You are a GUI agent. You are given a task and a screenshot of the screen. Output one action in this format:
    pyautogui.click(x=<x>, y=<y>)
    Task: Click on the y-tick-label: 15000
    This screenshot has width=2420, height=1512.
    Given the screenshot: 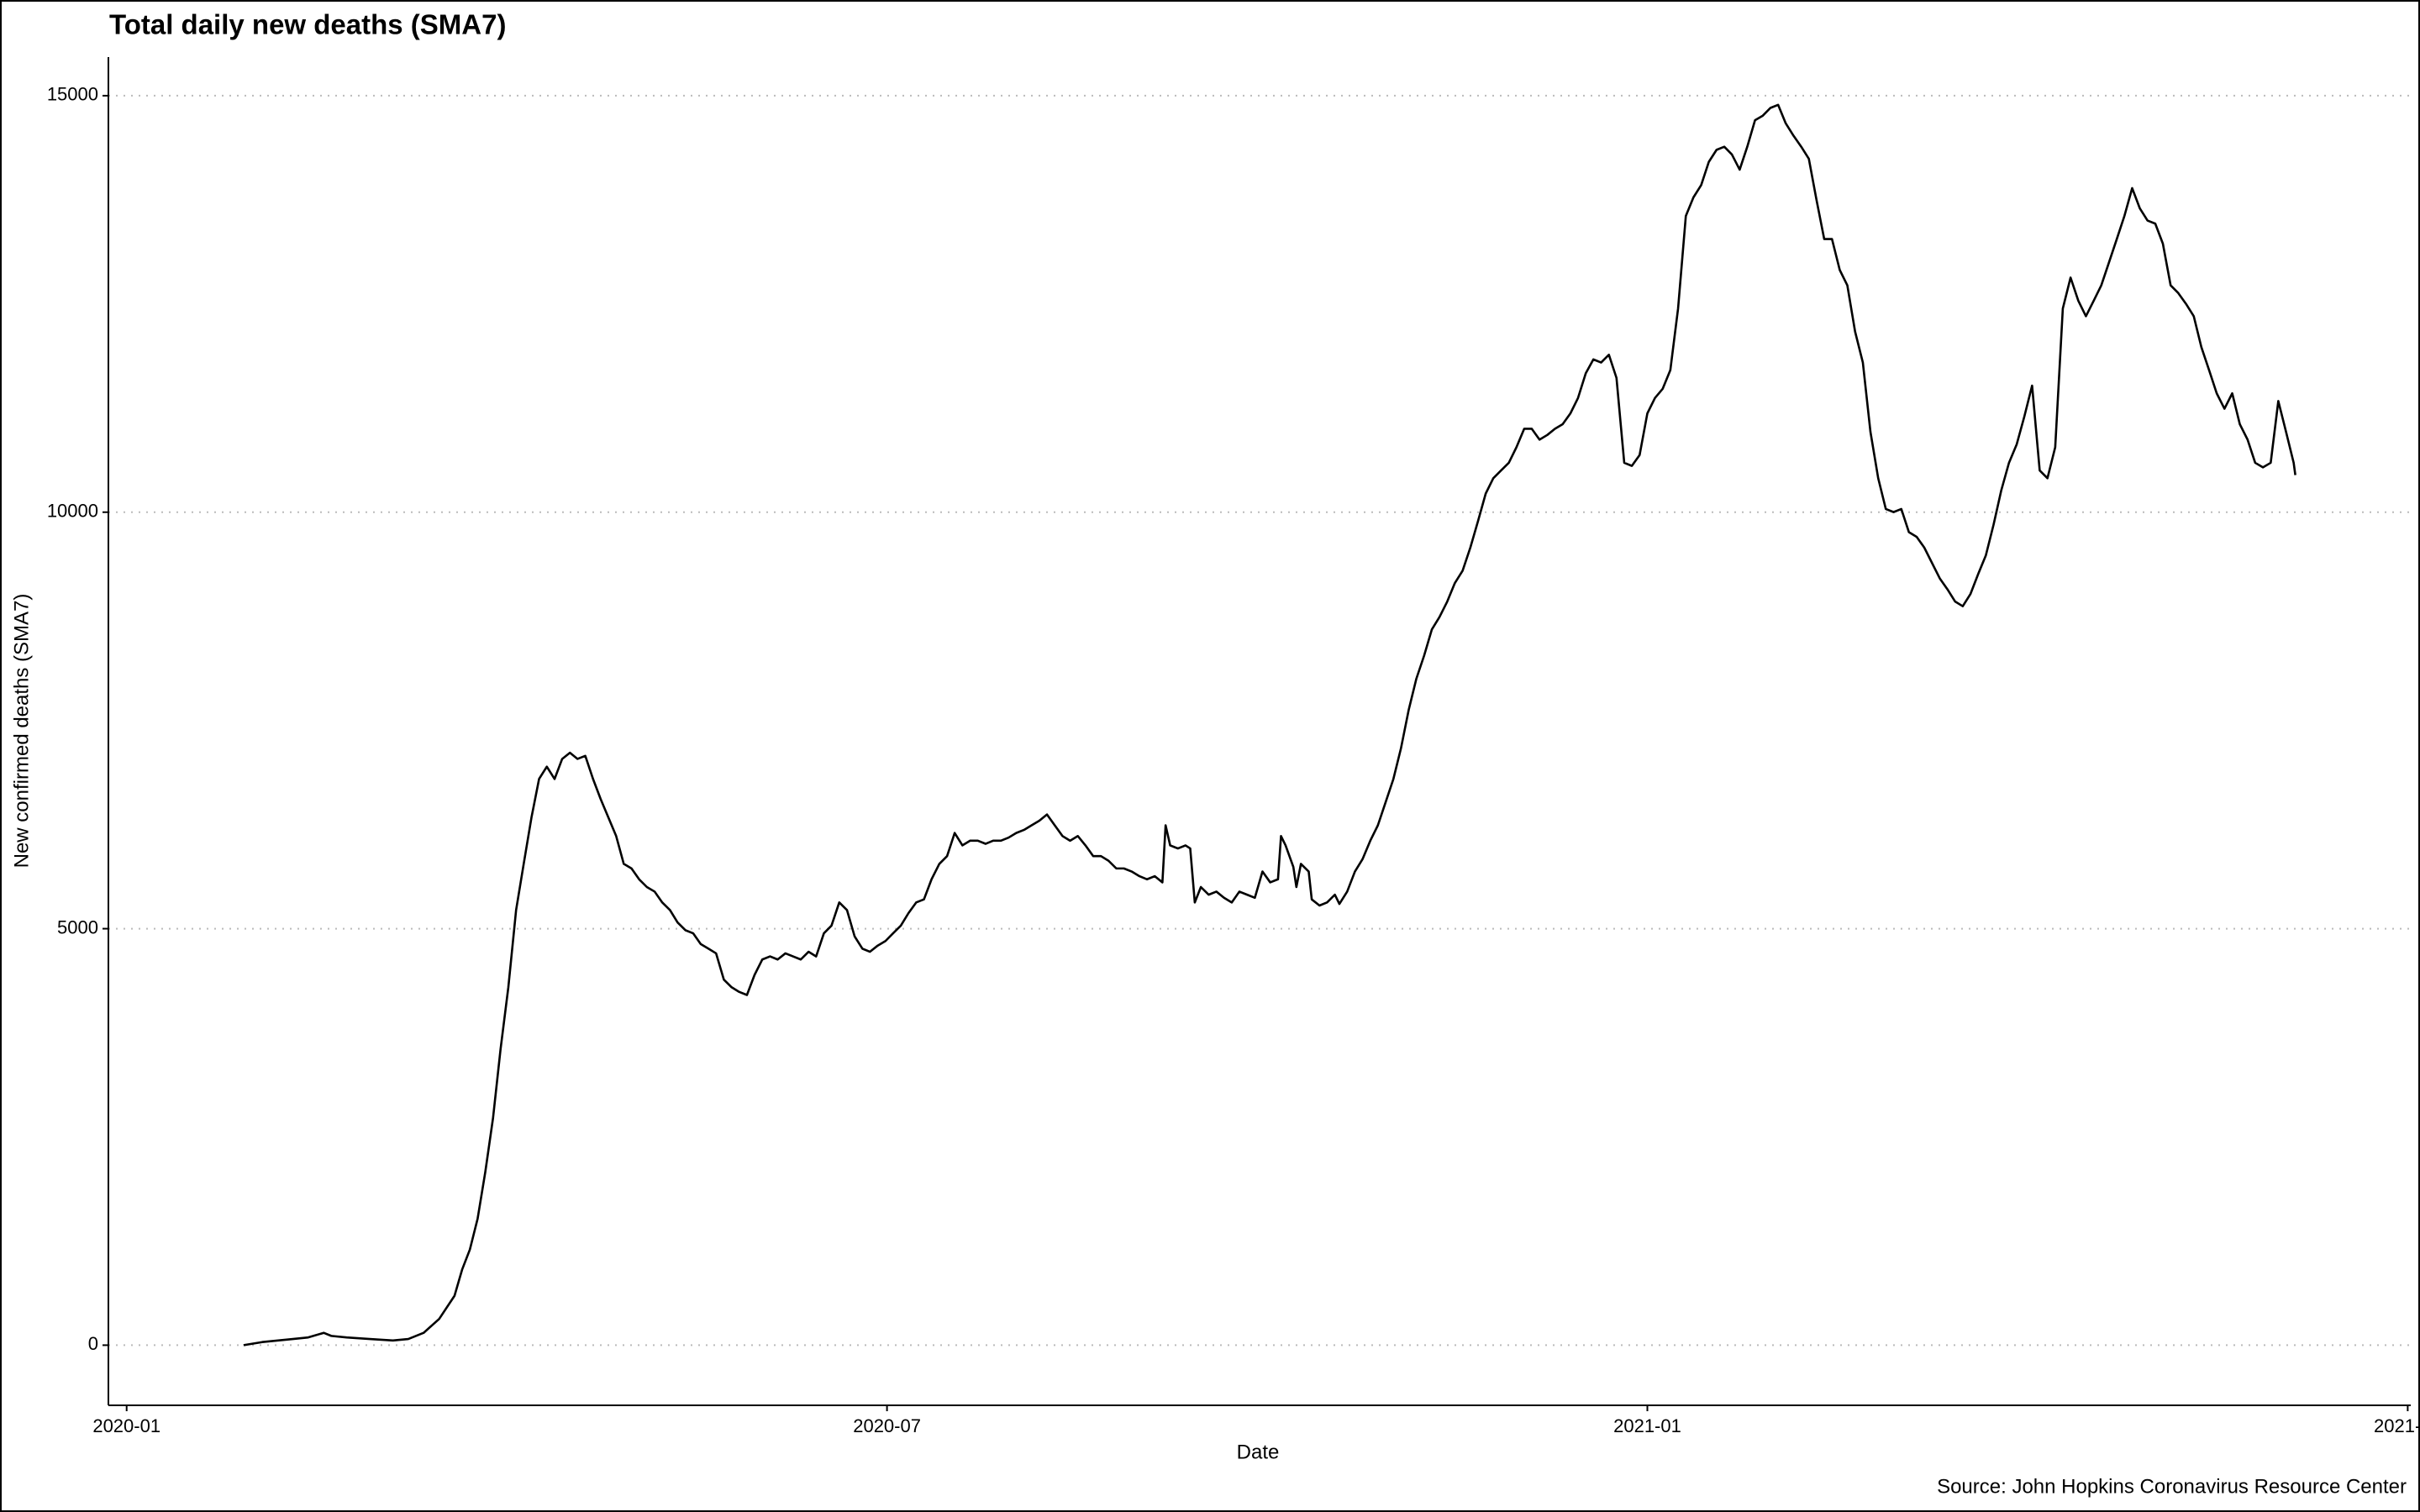 What is the action you would take?
    pyautogui.click(x=73, y=94)
    